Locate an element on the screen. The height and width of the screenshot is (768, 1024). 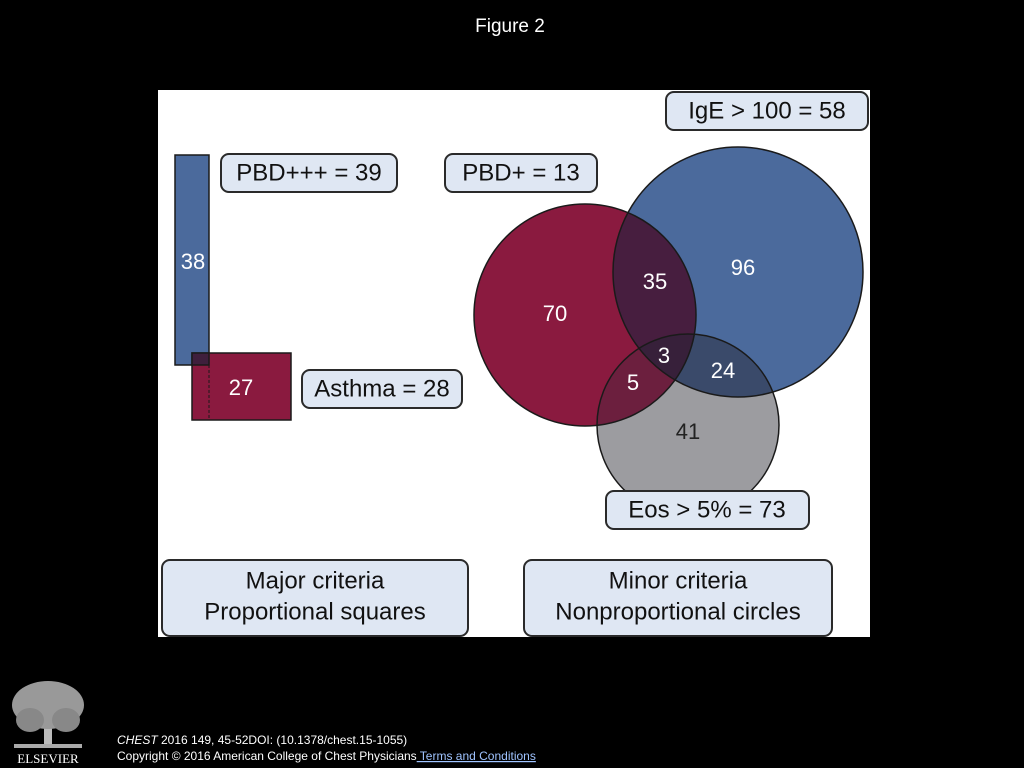
square-overlap is located at coordinates (200, 359).